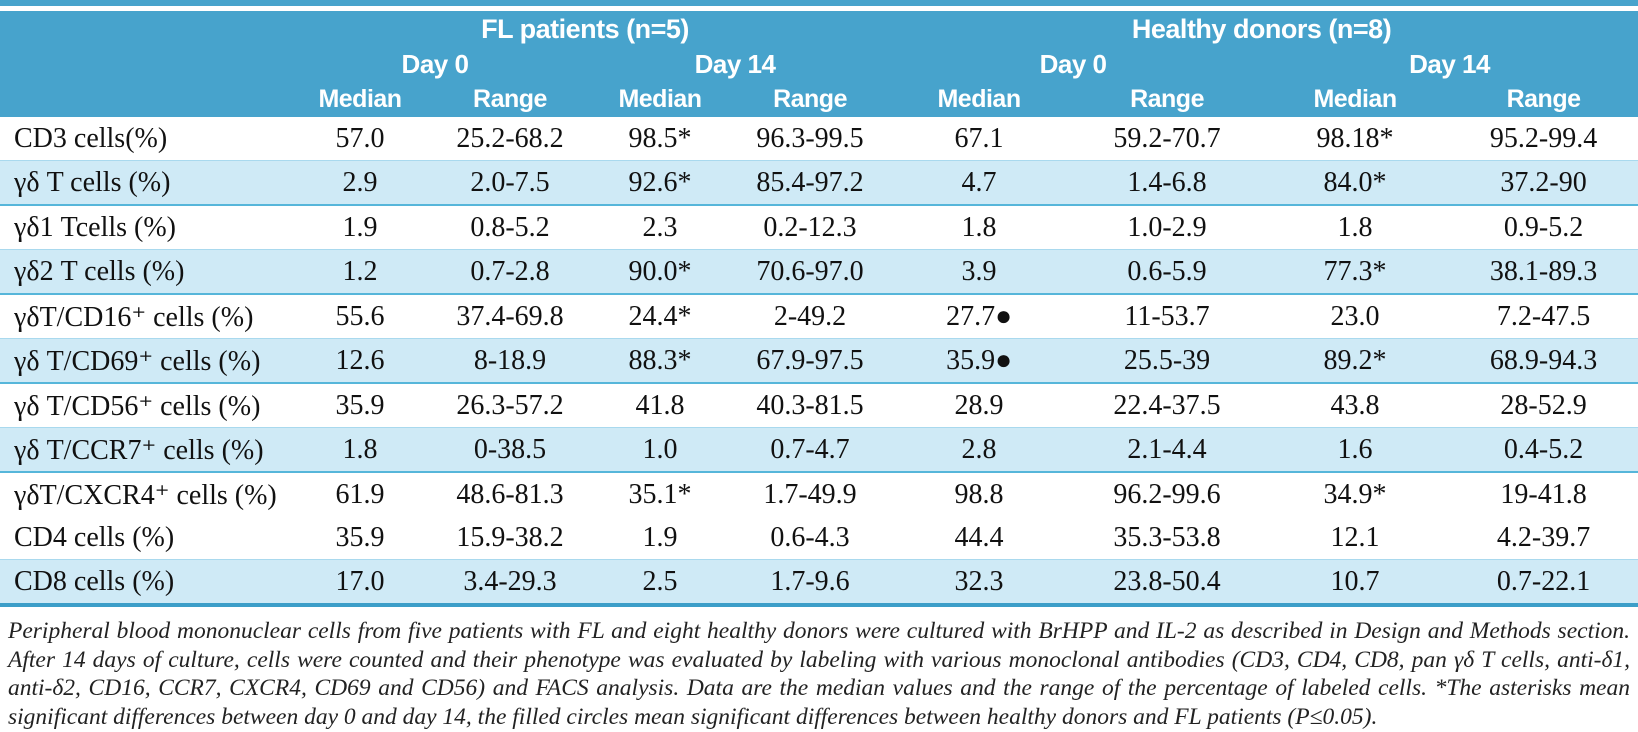 This screenshot has height=732, width=1638. I want to click on value-cell: 23.8-50.4, so click(1167, 583).